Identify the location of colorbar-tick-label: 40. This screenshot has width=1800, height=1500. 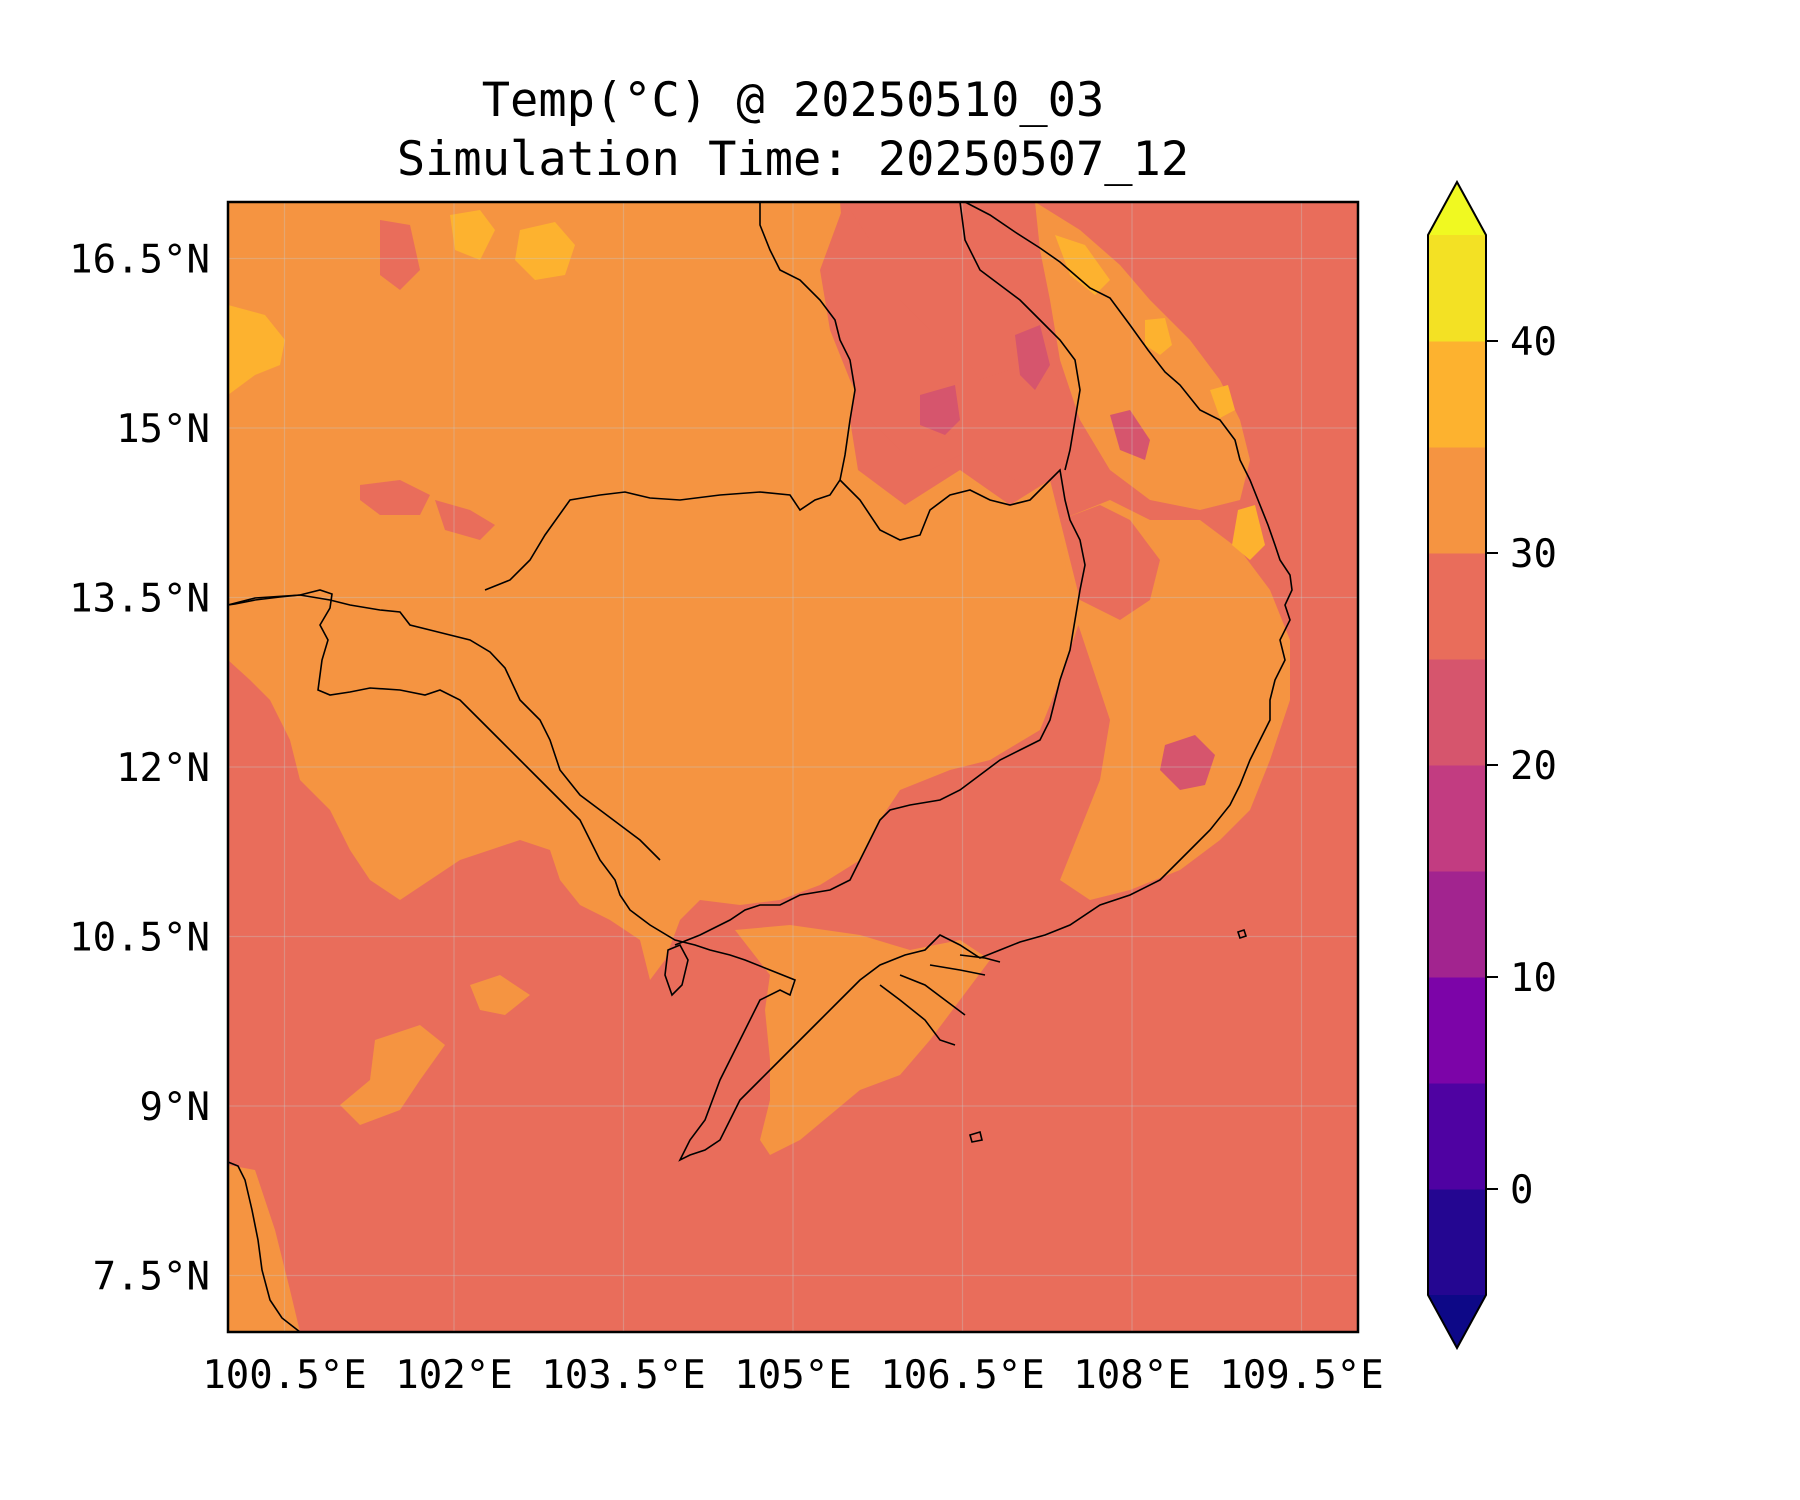
(1533, 342).